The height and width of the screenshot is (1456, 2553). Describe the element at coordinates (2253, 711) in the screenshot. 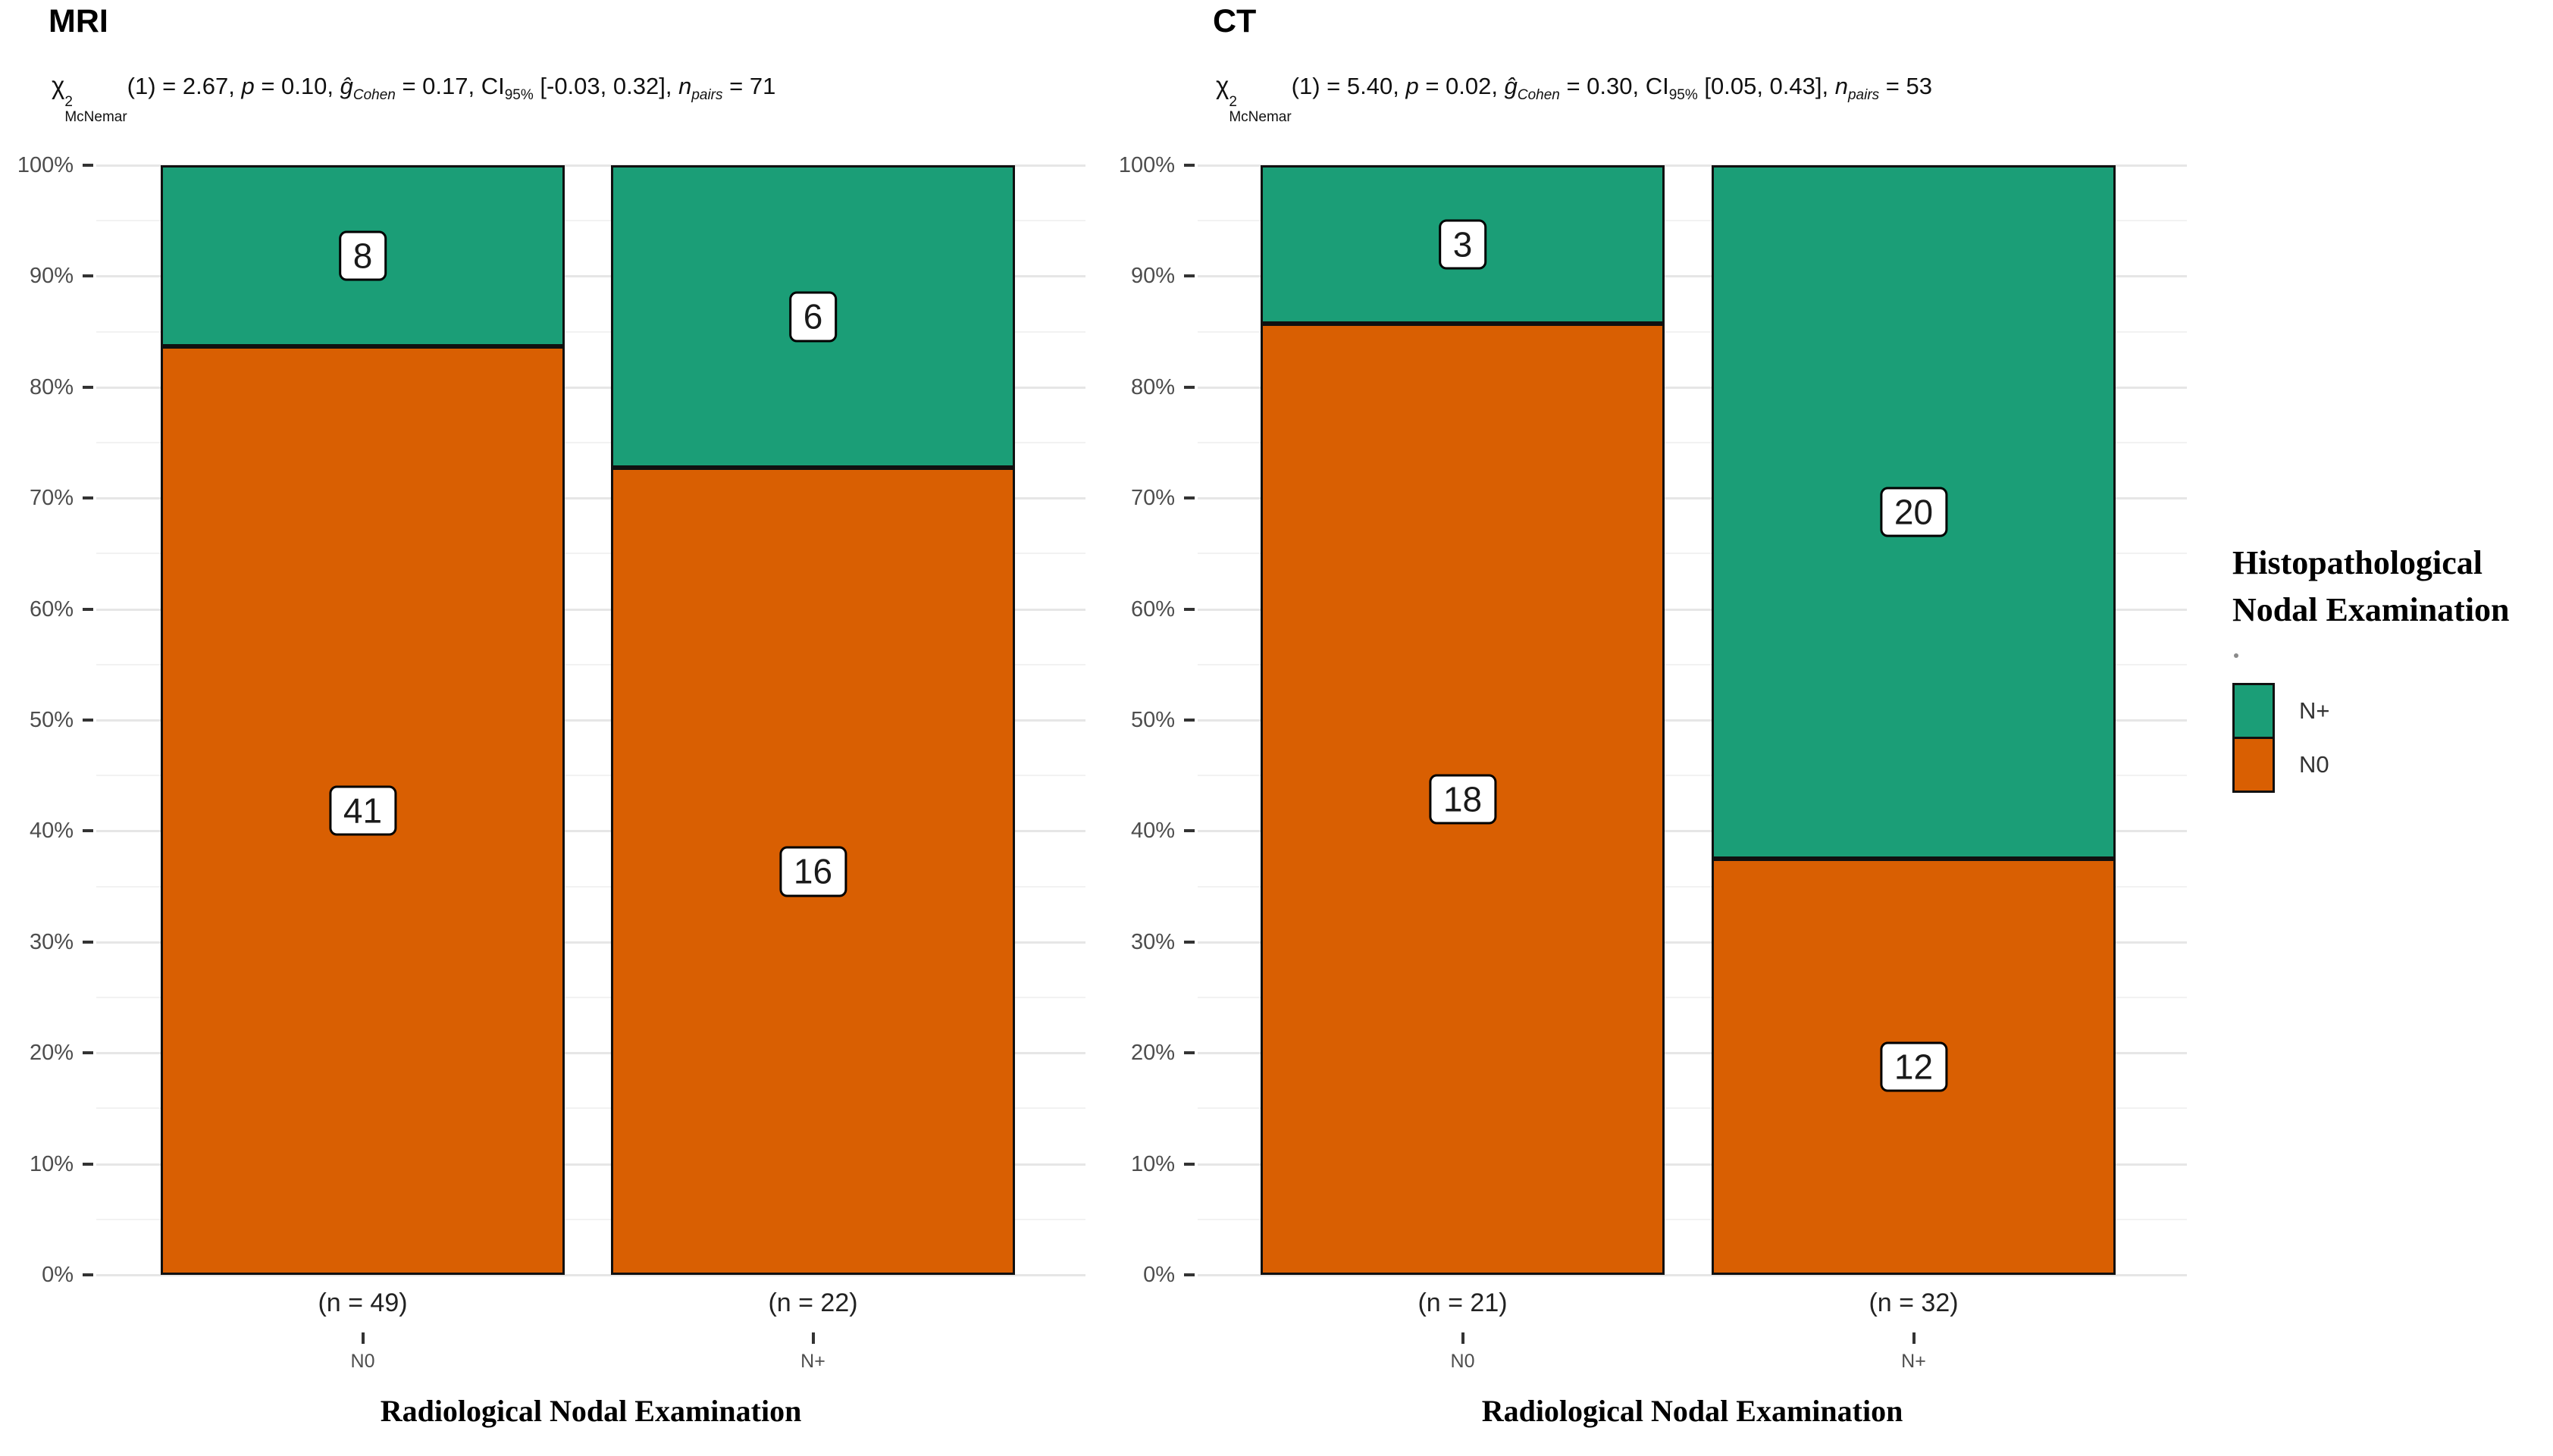

I see `legend-swatch-N+` at that location.